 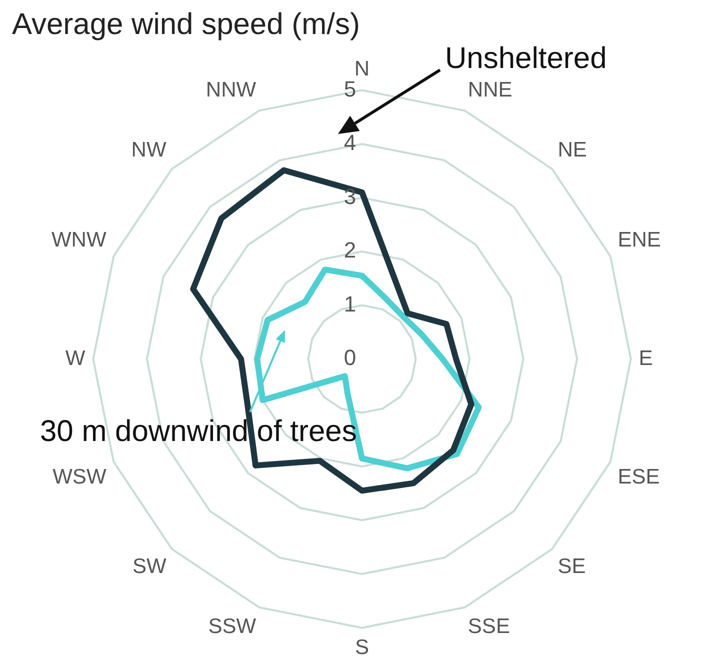 What do you see at coordinates (149, 566) in the screenshot?
I see `spoke-label: SW` at bounding box center [149, 566].